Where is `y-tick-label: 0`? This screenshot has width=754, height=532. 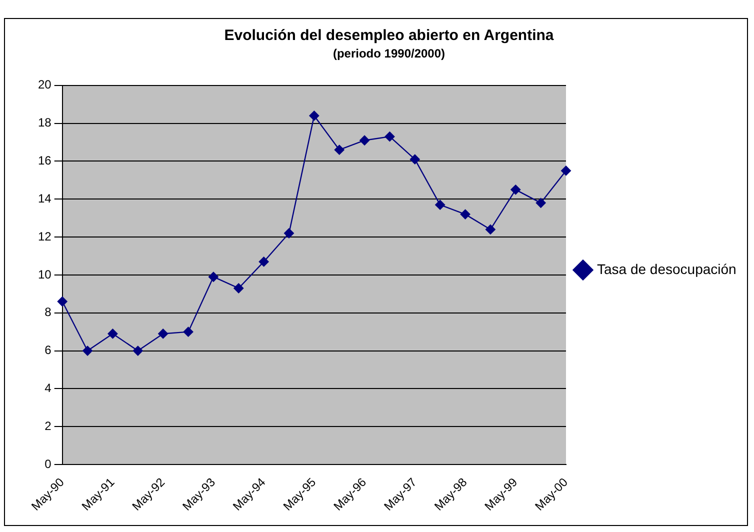
y-tick-label: 0 is located at coordinates (48, 463).